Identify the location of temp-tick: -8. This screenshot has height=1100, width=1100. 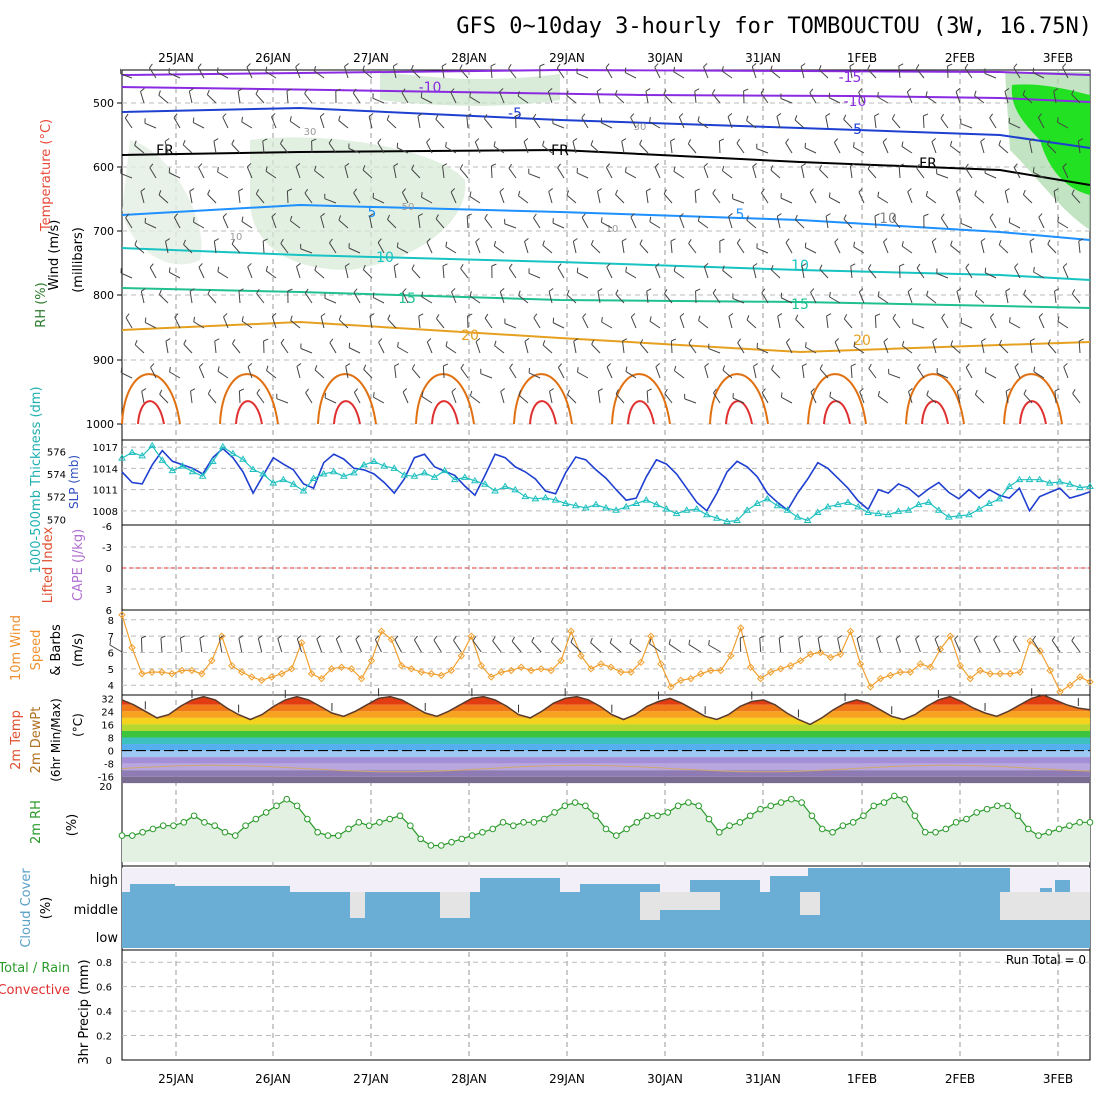
(109, 765).